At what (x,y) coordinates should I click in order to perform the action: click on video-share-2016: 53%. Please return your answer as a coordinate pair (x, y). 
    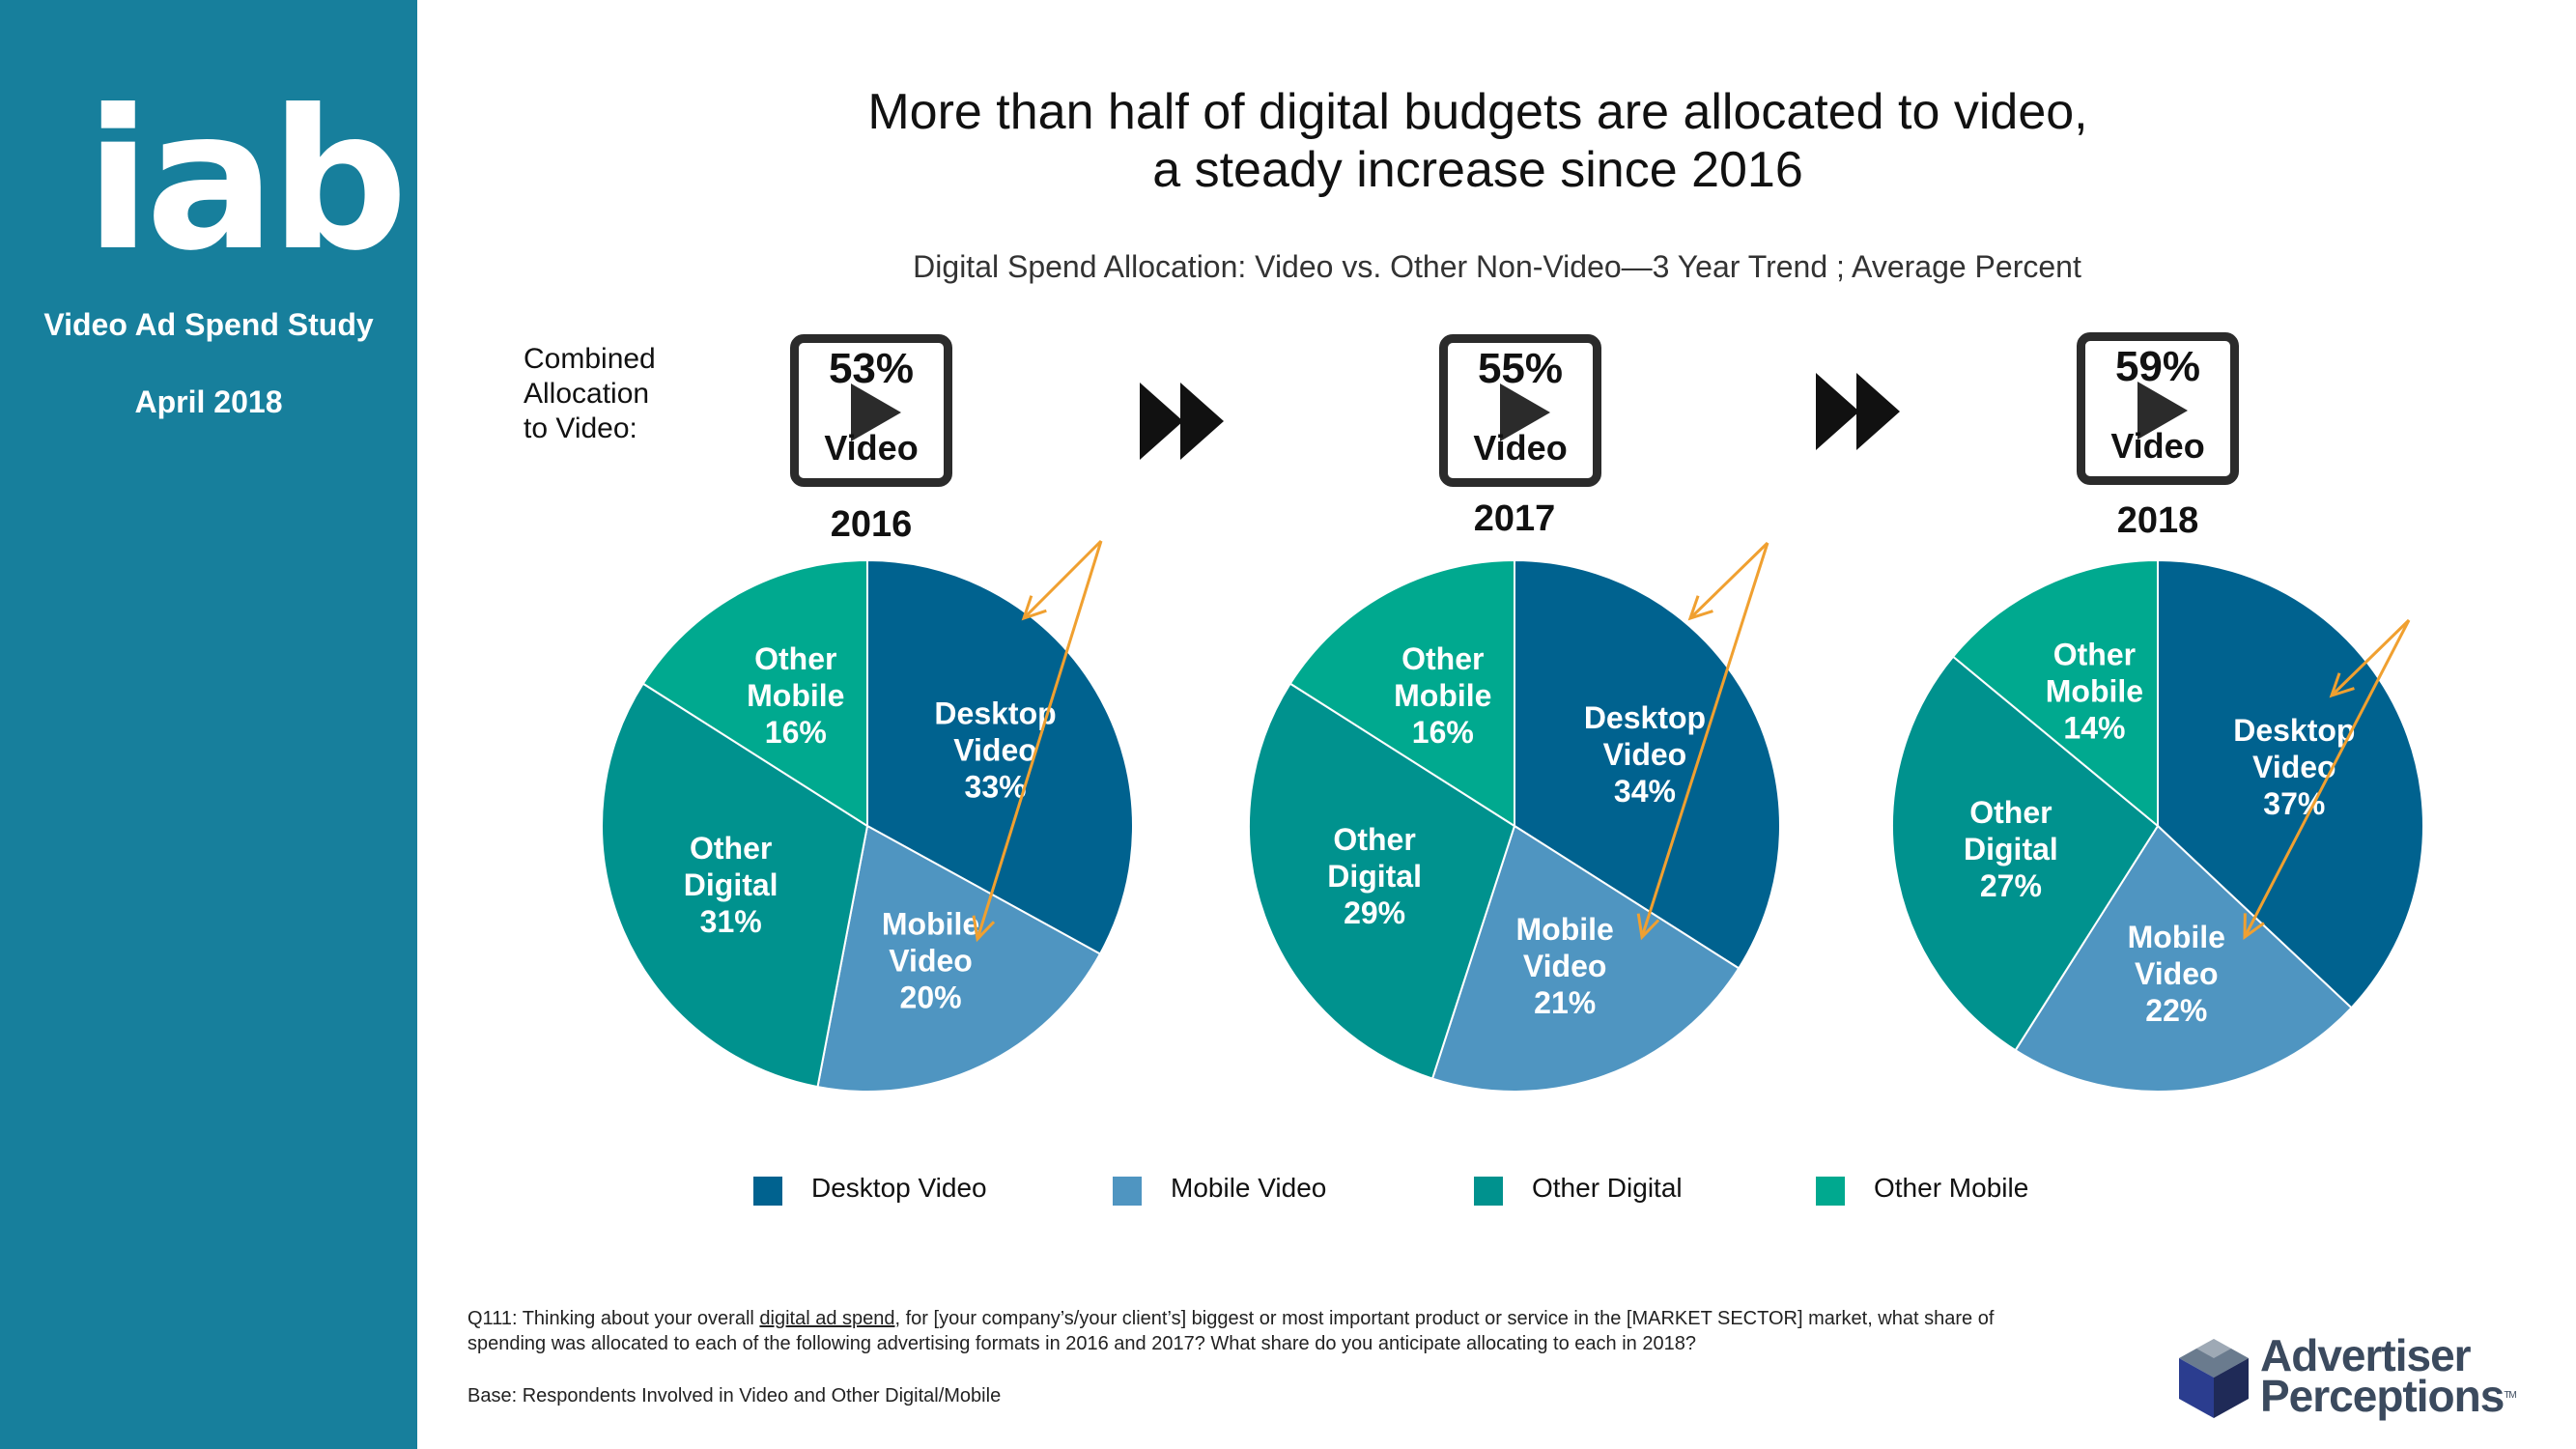
    Looking at the image, I should click on (871, 368).